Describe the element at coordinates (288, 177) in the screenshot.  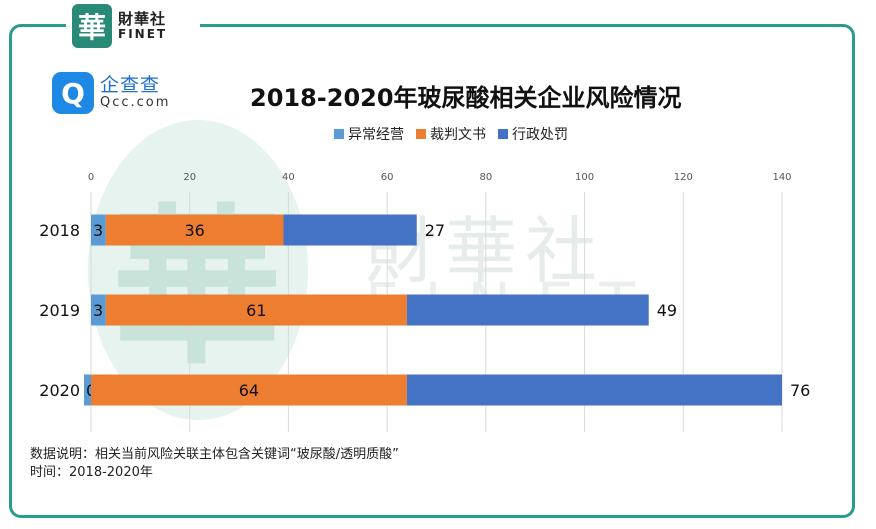
I see `x-tick-label-2: 40` at that location.